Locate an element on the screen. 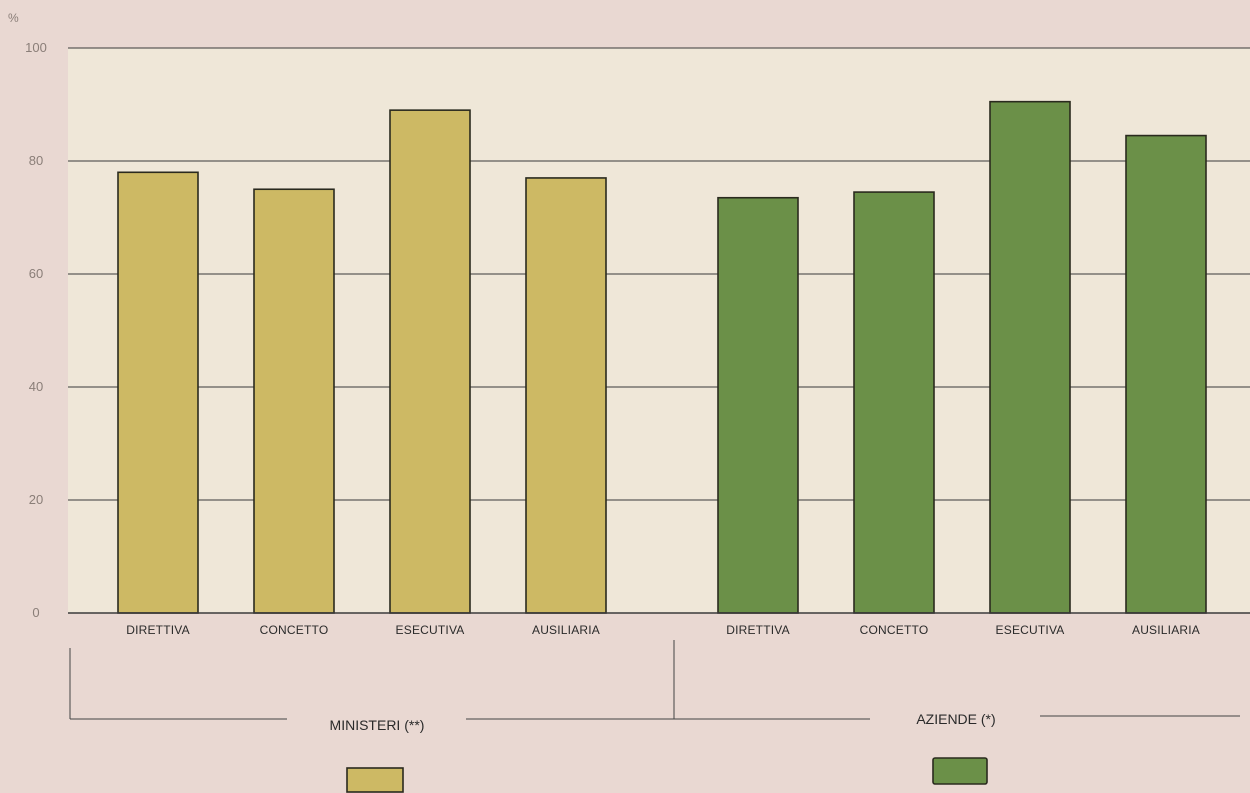 This screenshot has width=1250, height=793. y-tick-label: 60 is located at coordinates (36, 273).